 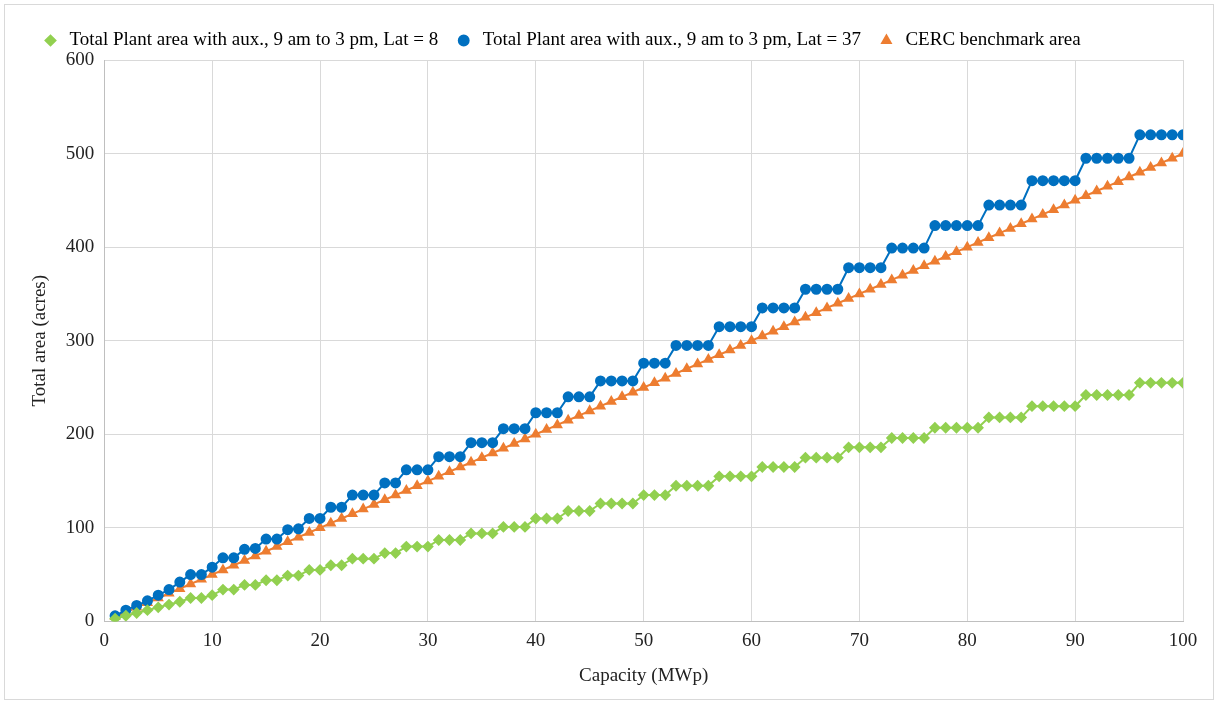 What do you see at coordinates (80, 152) in the screenshot?
I see `y-tick-label: 500` at bounding box center [80, 152].